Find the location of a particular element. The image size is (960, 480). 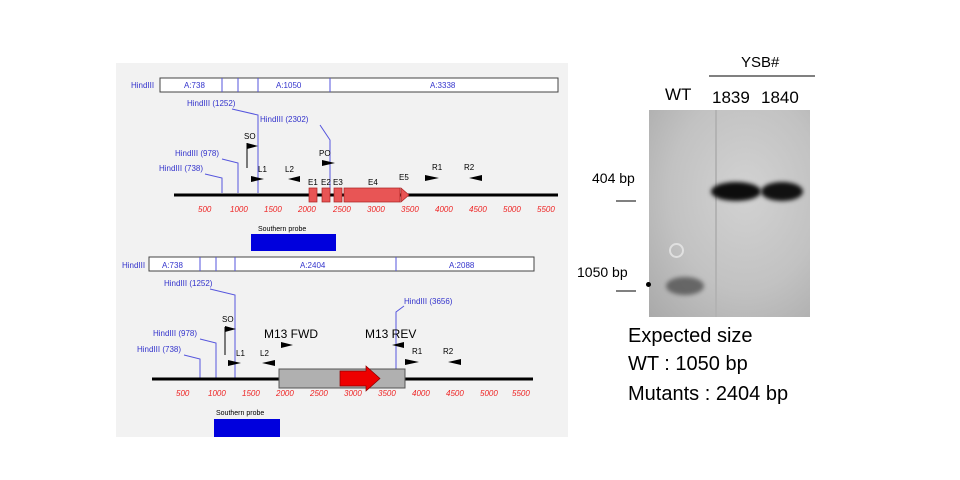

map1-tick: 3000 is located at coordinates (376, 209).